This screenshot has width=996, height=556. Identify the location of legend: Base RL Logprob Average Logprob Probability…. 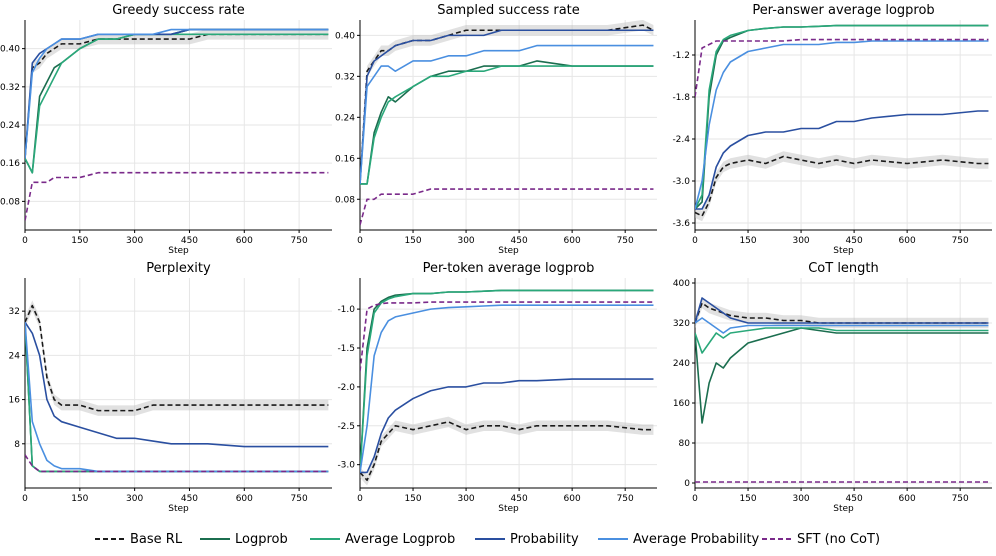
(487, 539).